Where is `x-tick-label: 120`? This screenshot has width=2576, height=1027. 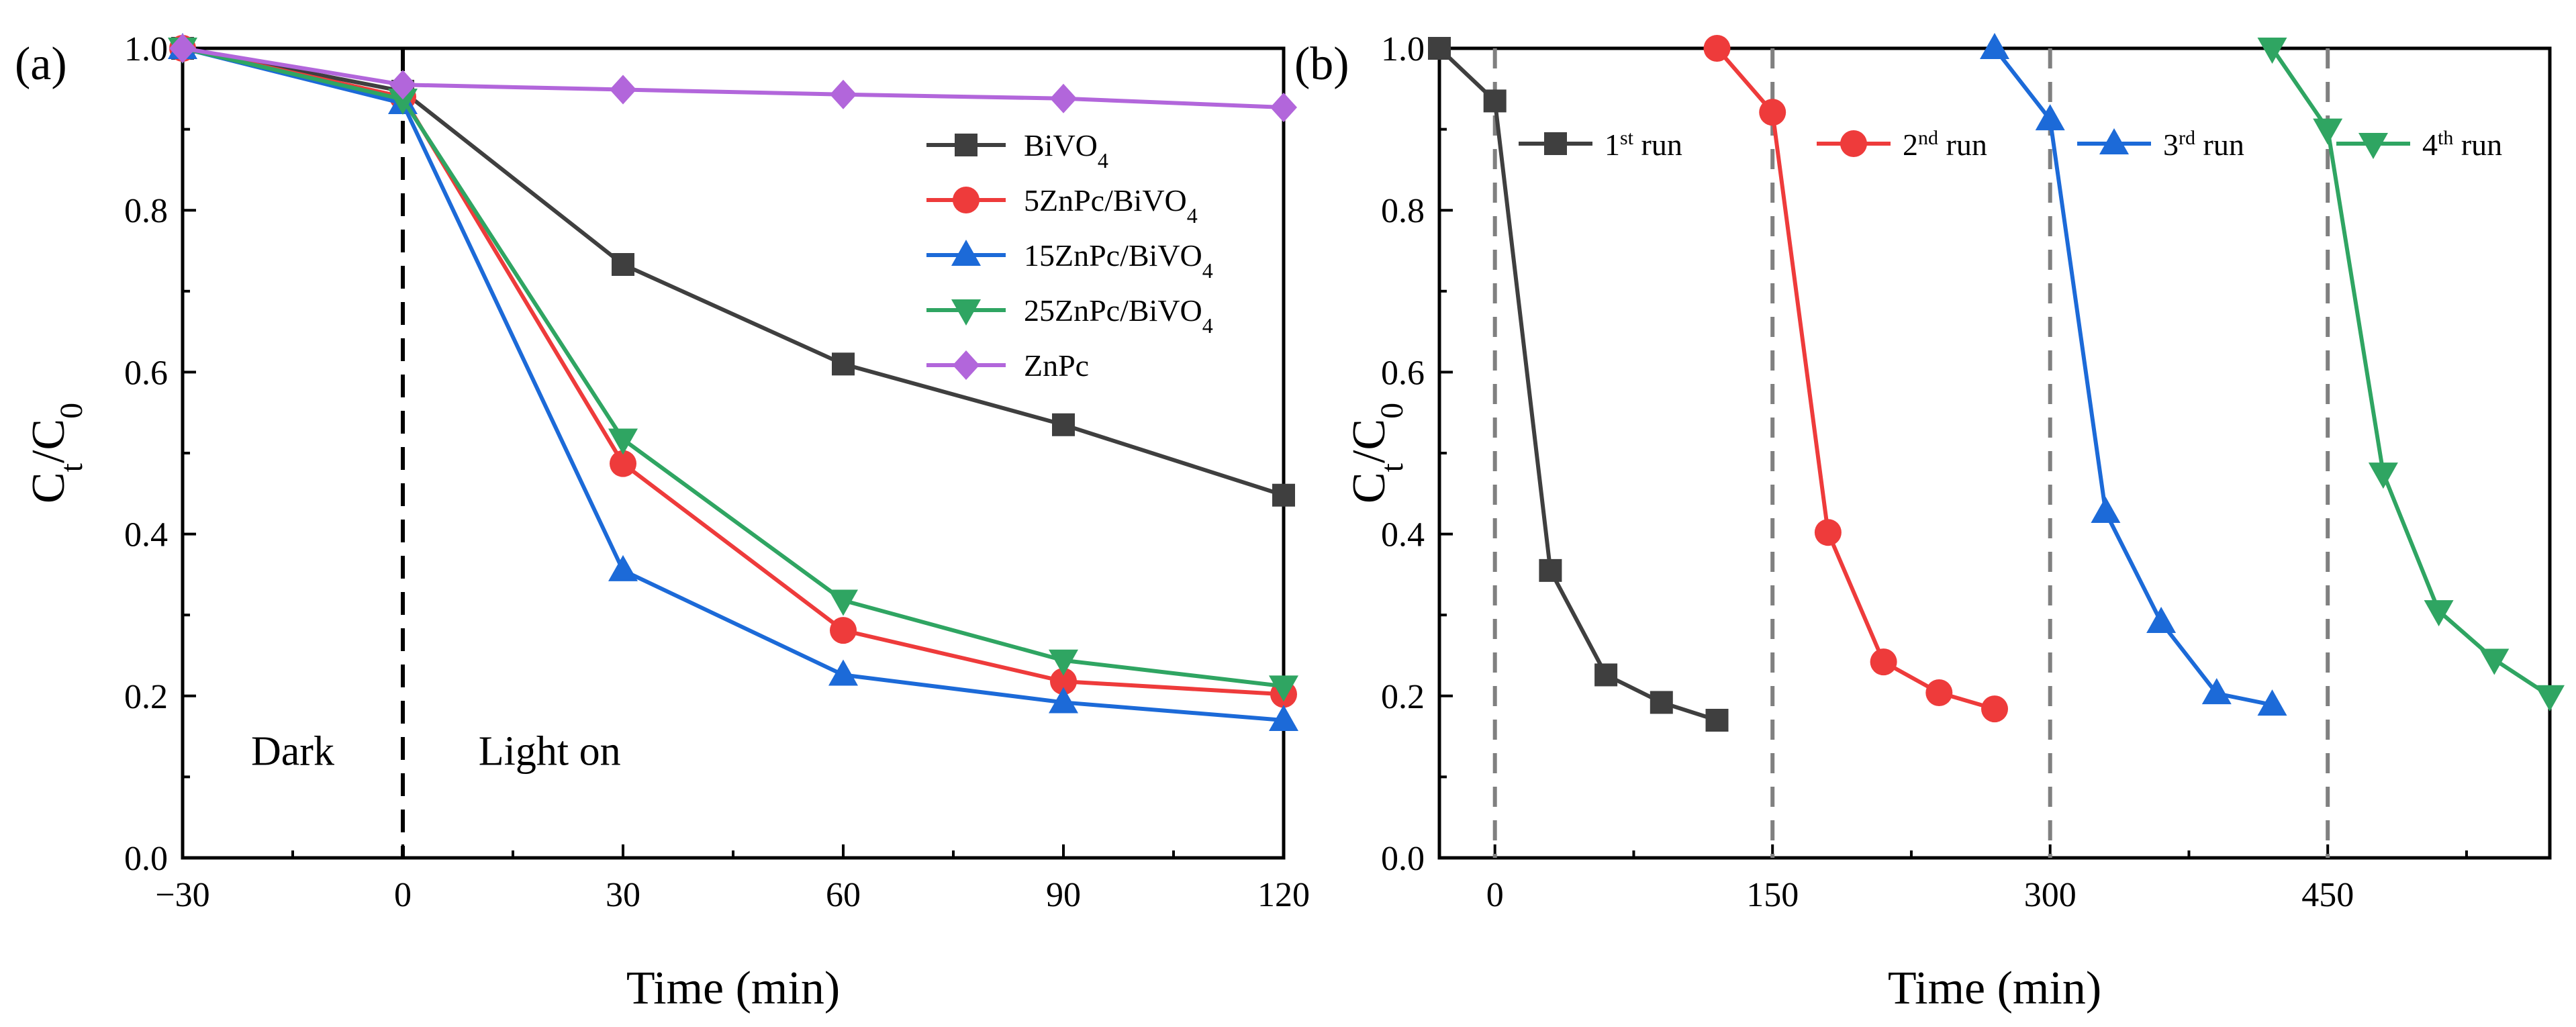 x-tick-label: 120 is located at coordinates (1283, 895).